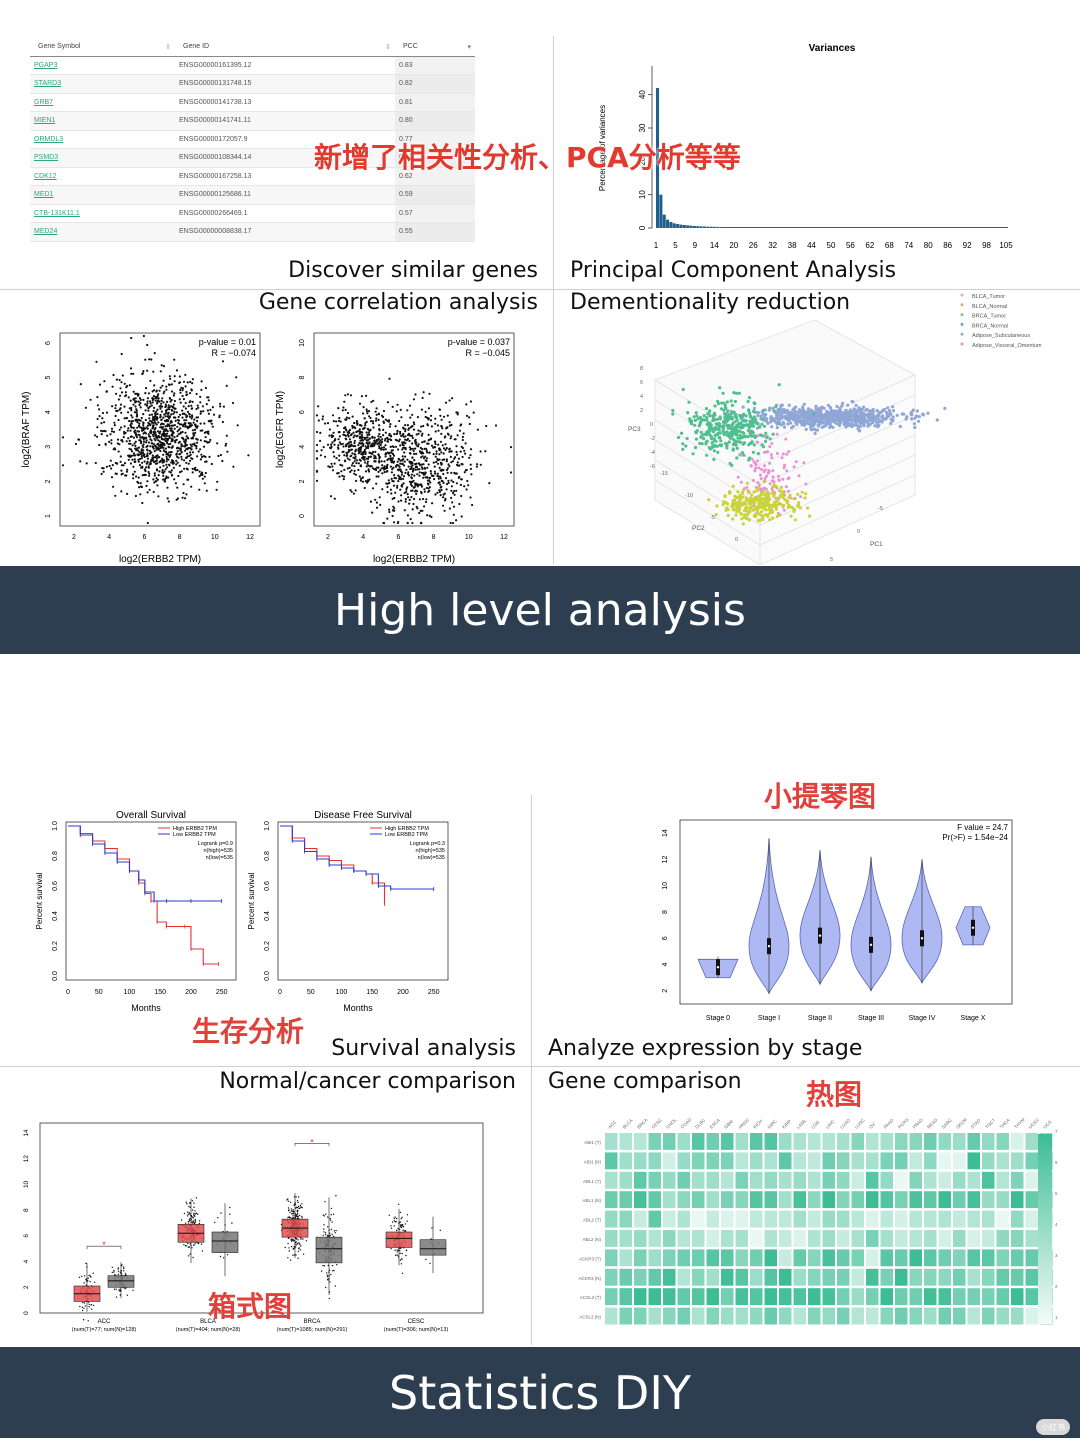  Describe the element at coordinates (102, 139) in the screenshot. I see `gene-symbol-link: ORMDL3` at that location.